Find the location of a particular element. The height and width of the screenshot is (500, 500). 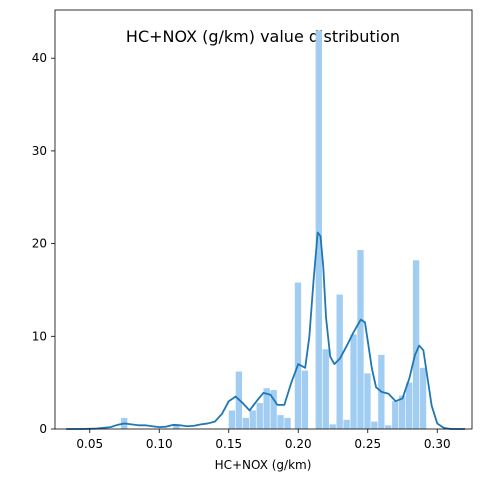

x-tick-label: 0.10 is located at coordinates (159, 444).